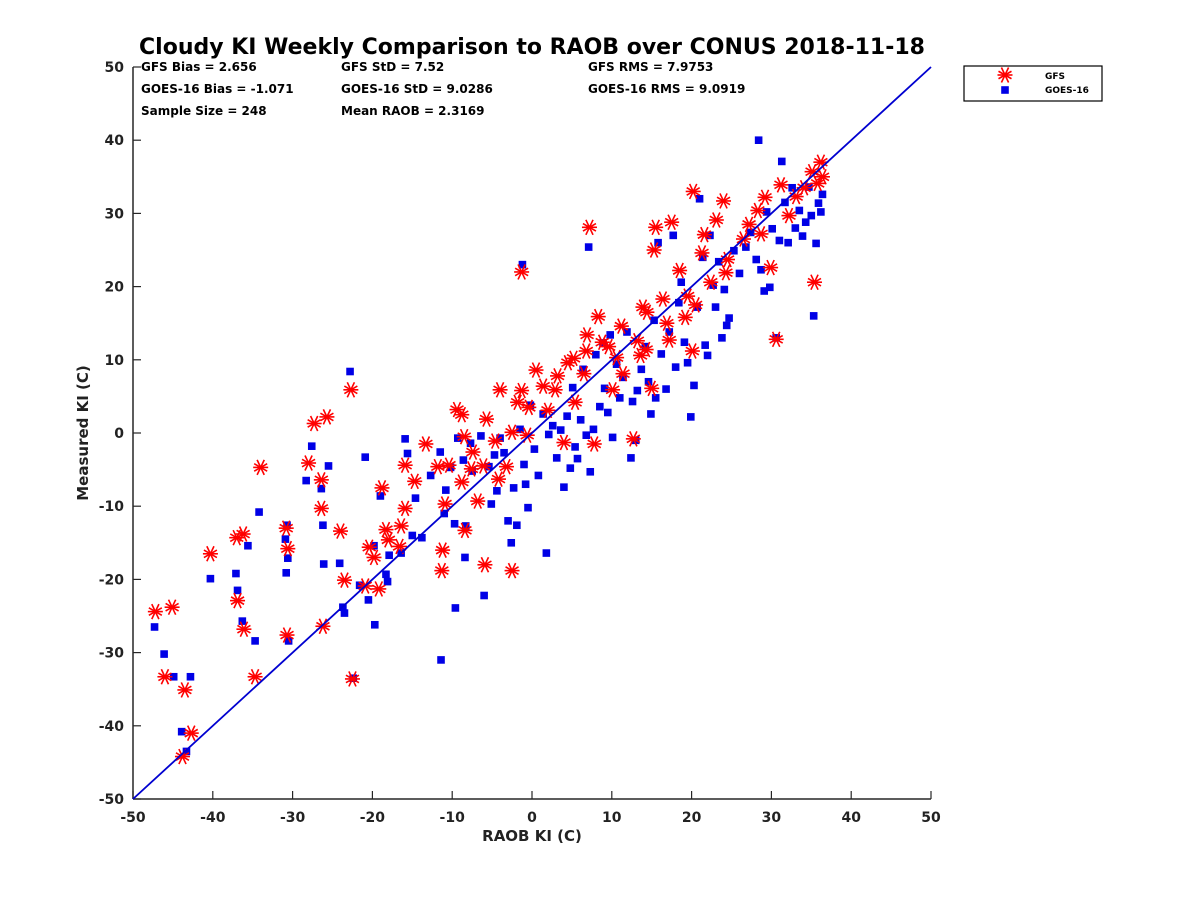  Describe the element at coordinates (772, 818) in the screenshot. I see `x-tick-label: 30` at that location.